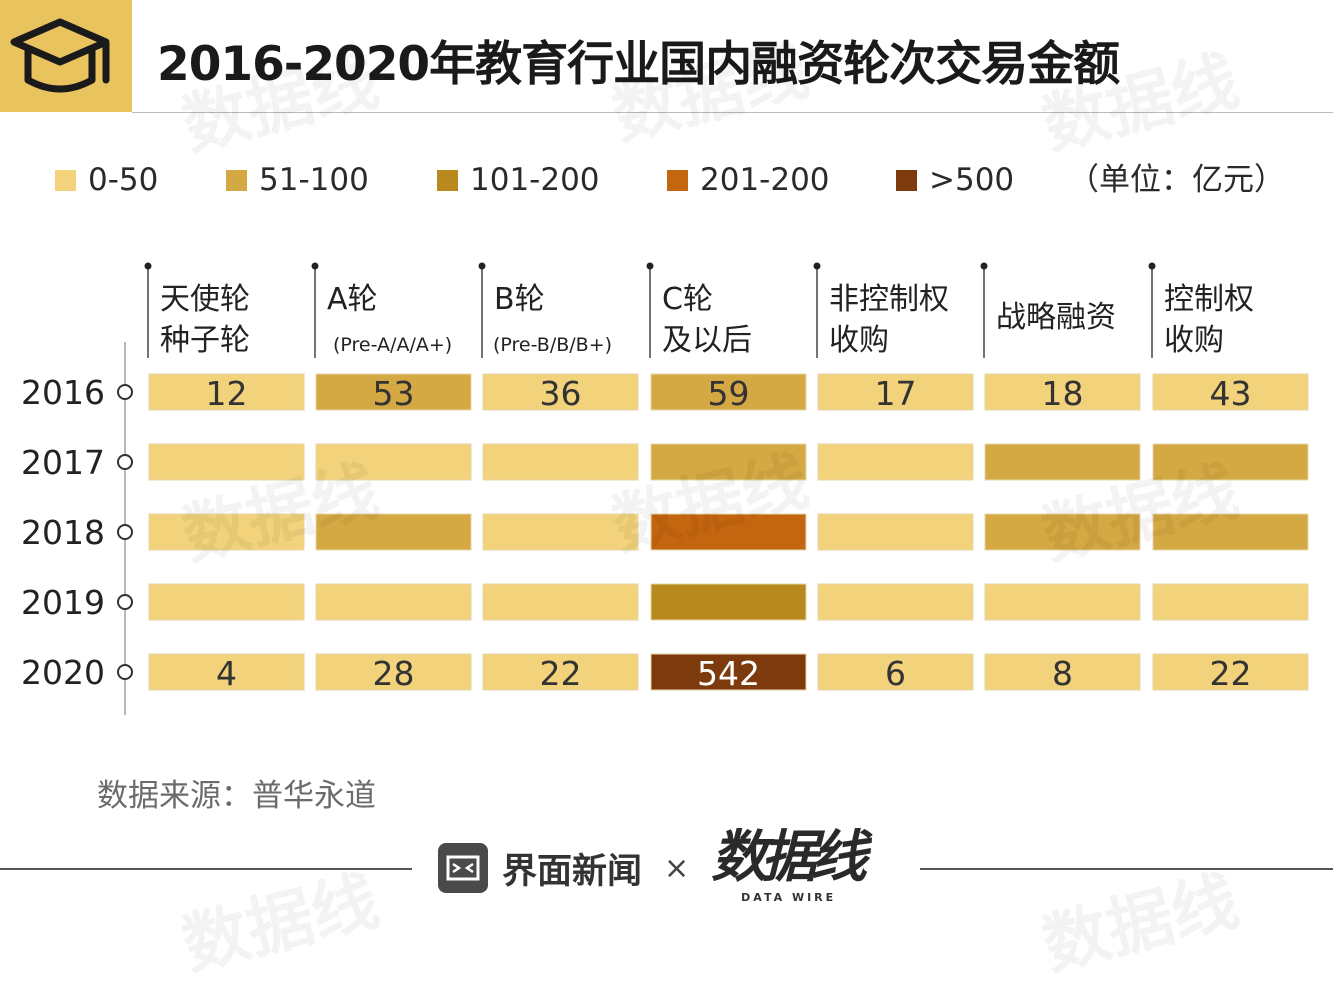 This screenshot has width=1333, height=989. I want to click on times-sign: ×, so click(677, 868).